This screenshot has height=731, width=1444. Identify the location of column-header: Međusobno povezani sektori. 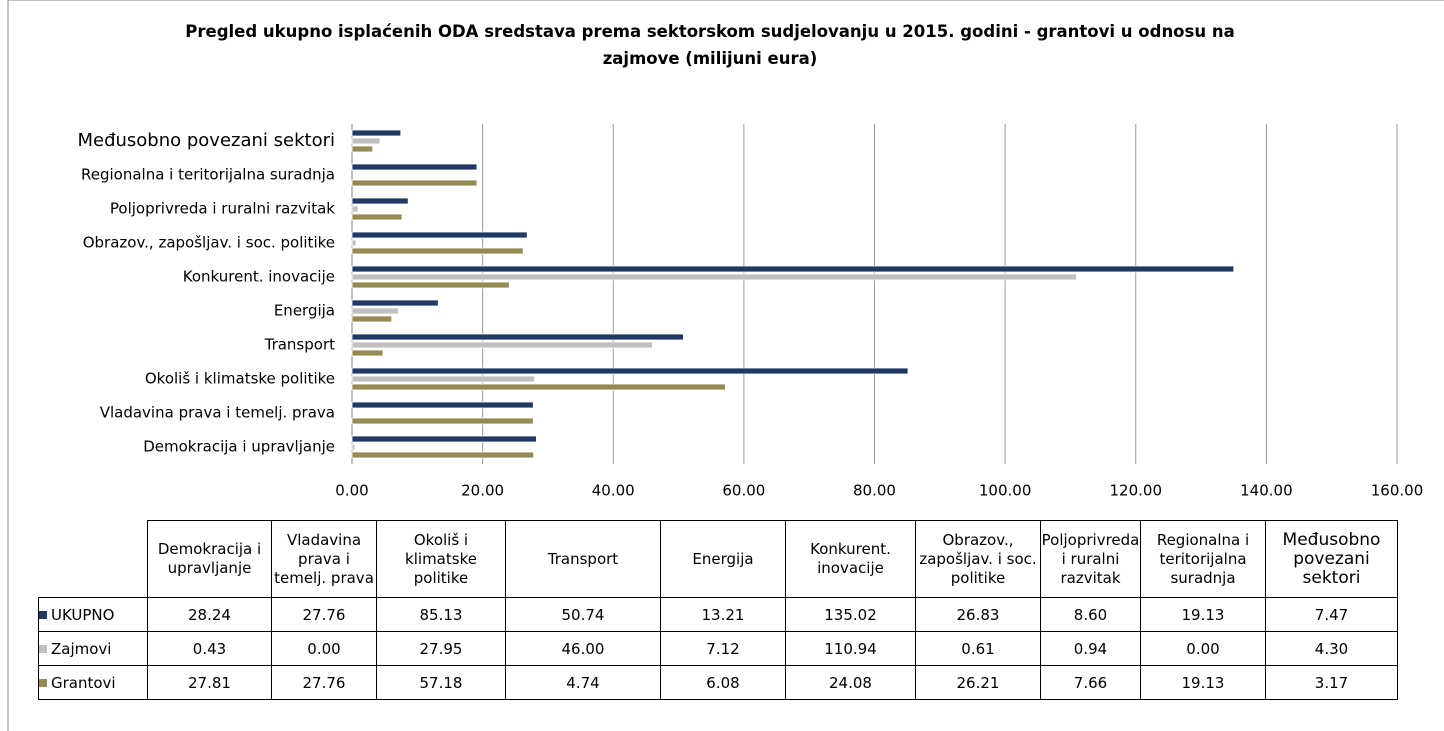
(1331, 559).